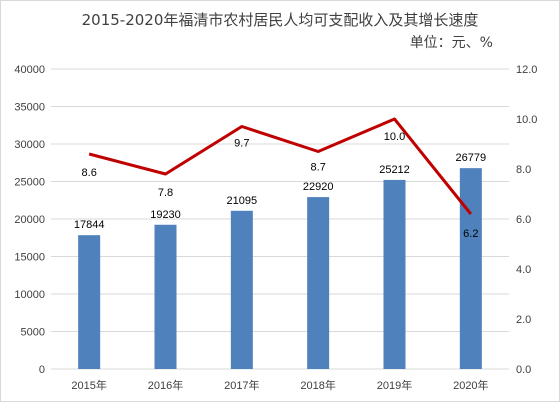 Image resolution: width=560 pixels, height=402 pixels. Describe the element at coordinates (241, 144) in the screenshot. I see `line-data-label: 9.7` at that location.